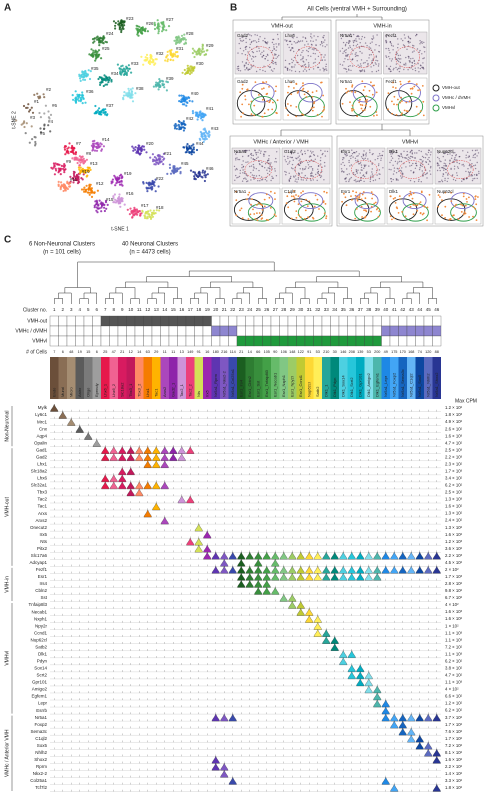 The width and height of the screenshot is (489, 798). I want to click on cluster-number: 42, so click(403, 309).